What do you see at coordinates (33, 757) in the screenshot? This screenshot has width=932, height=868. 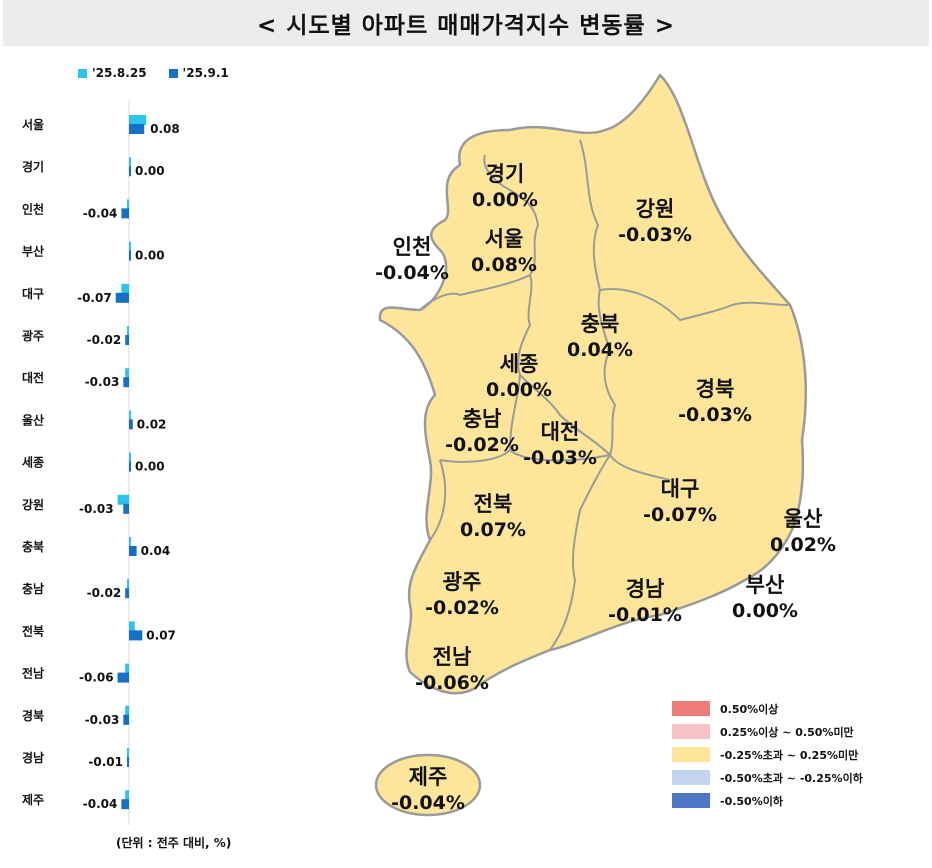 I see `category-label: 경남` at bounding box center [33, 757].